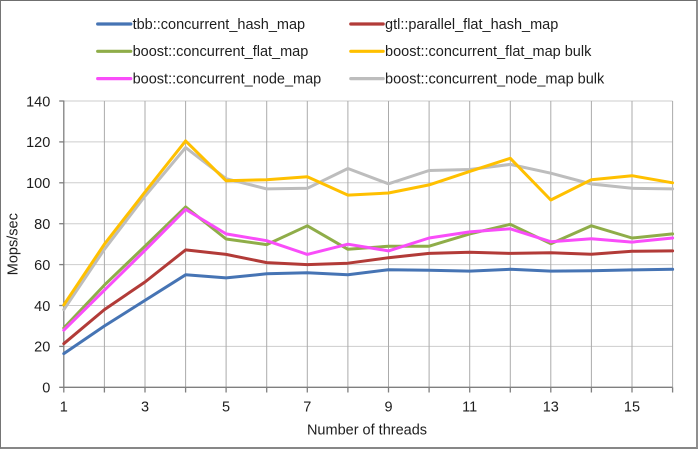  What do you see at coordinates (38, 143) in the screenshot?
I see `svg-text: 120` at bounding box center [38, 143].